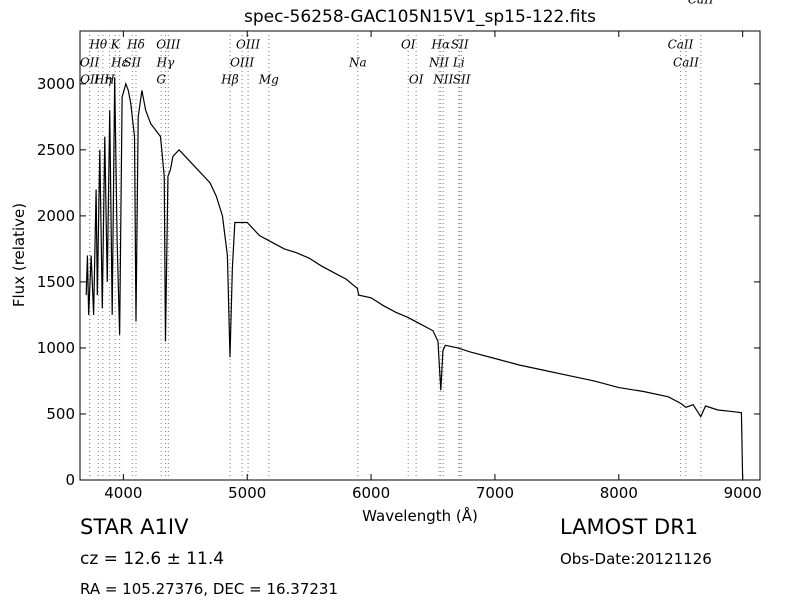 Image resolution: width=800 pixels, height=604 pixels. I want to click on y-tick-label: 1500, so click(56, 282).